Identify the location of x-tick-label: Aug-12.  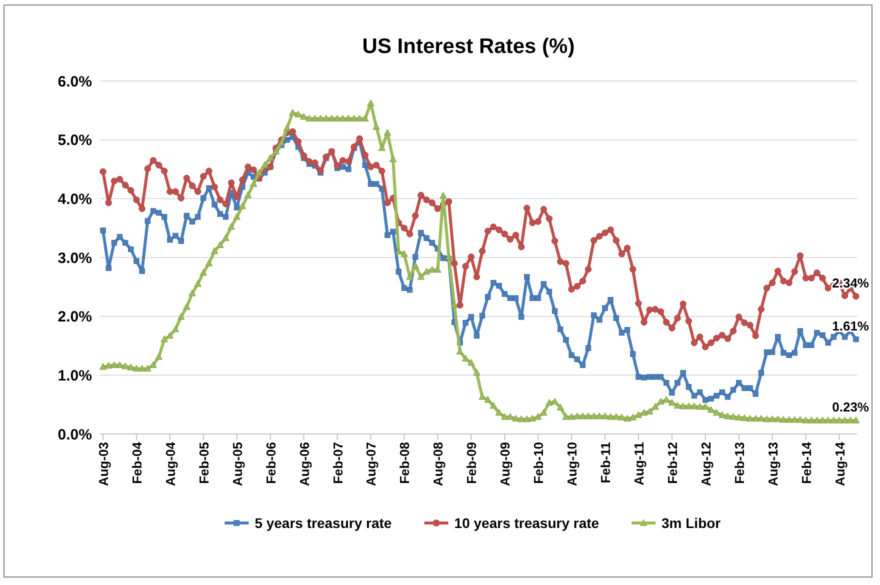
(706, 464).